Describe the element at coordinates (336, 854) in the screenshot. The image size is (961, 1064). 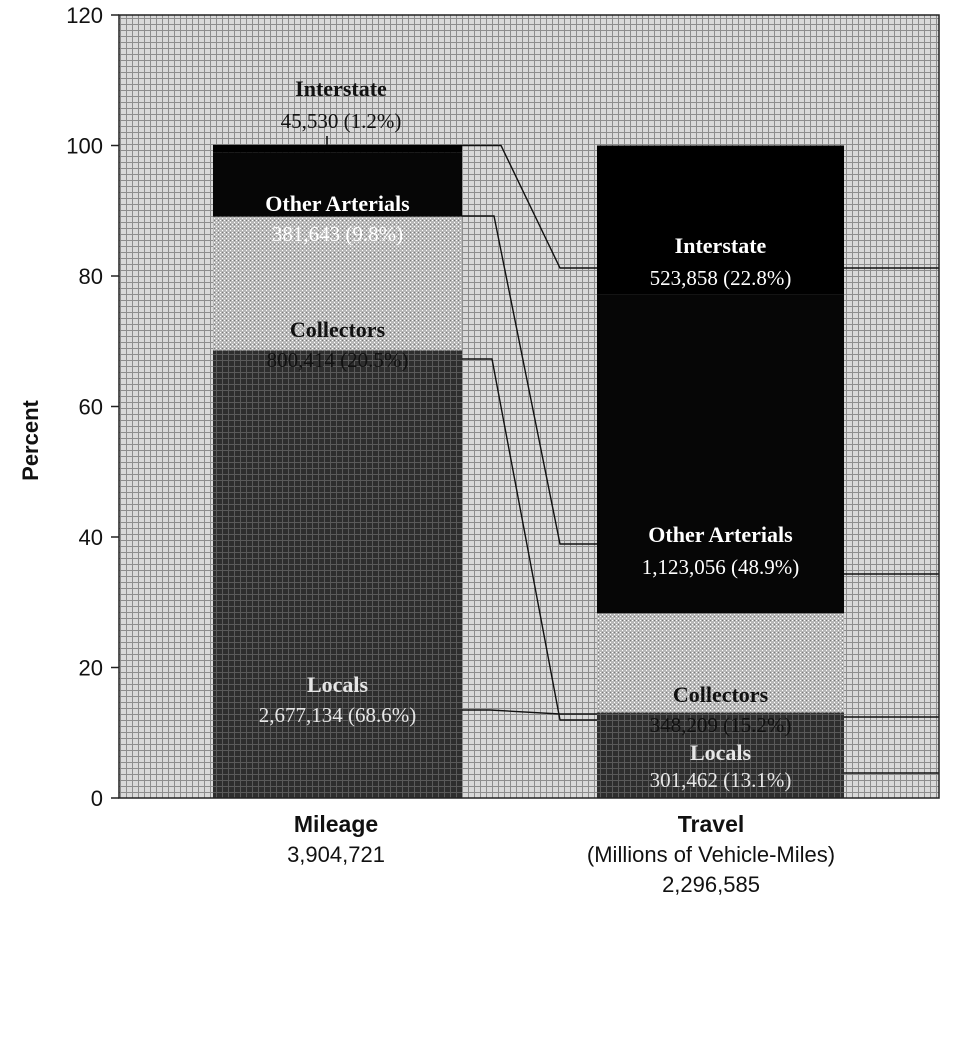
I see `category-total-mileage: 3,904,721` at that location.